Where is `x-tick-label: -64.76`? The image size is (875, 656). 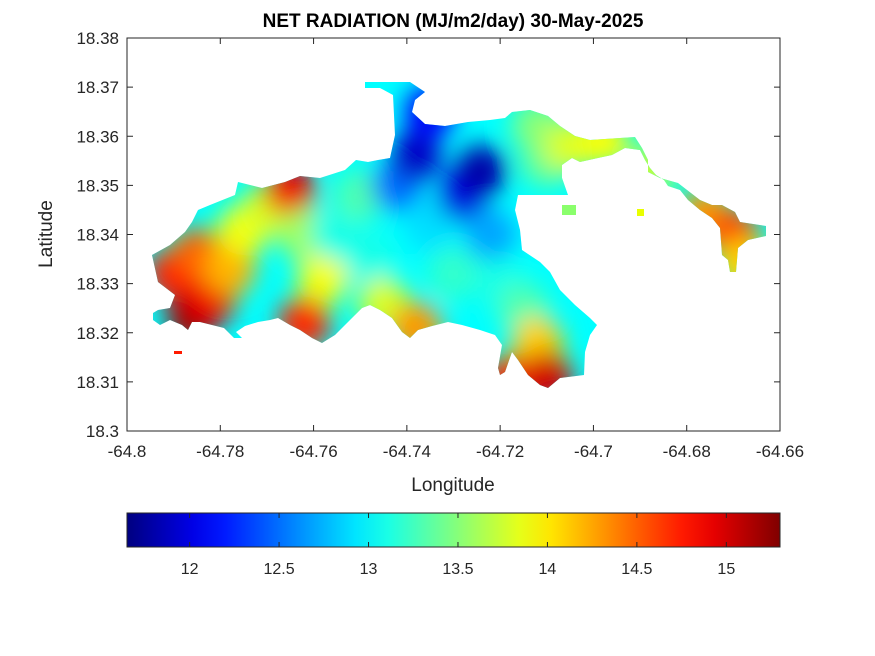 x-tick-label: -64.76 is located at coordinates (313, 451).